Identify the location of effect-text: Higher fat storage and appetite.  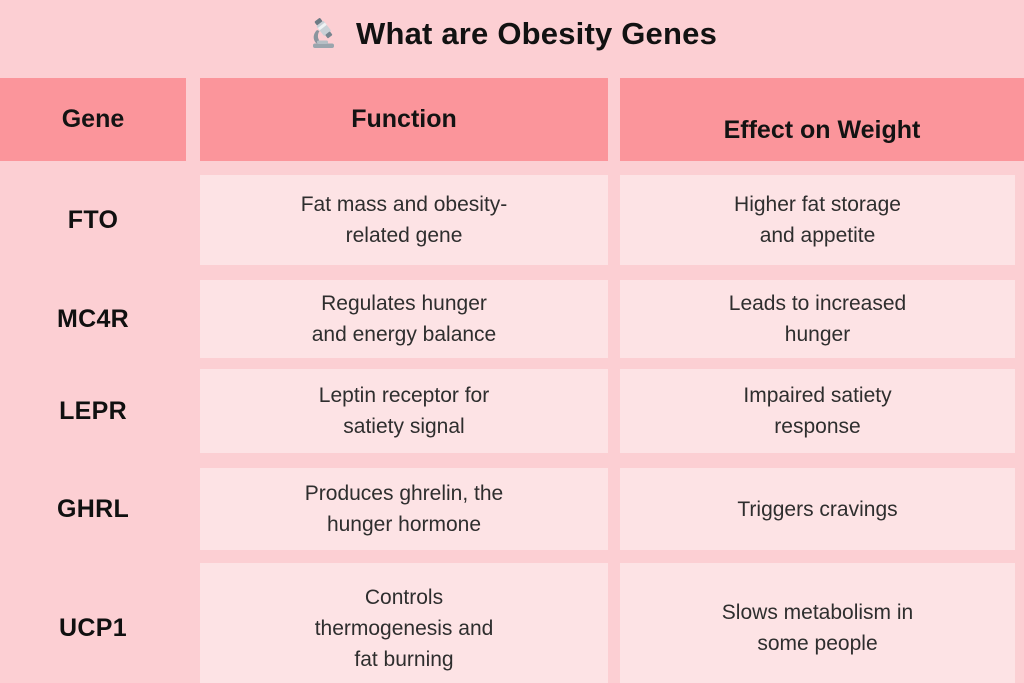
(817, 220).